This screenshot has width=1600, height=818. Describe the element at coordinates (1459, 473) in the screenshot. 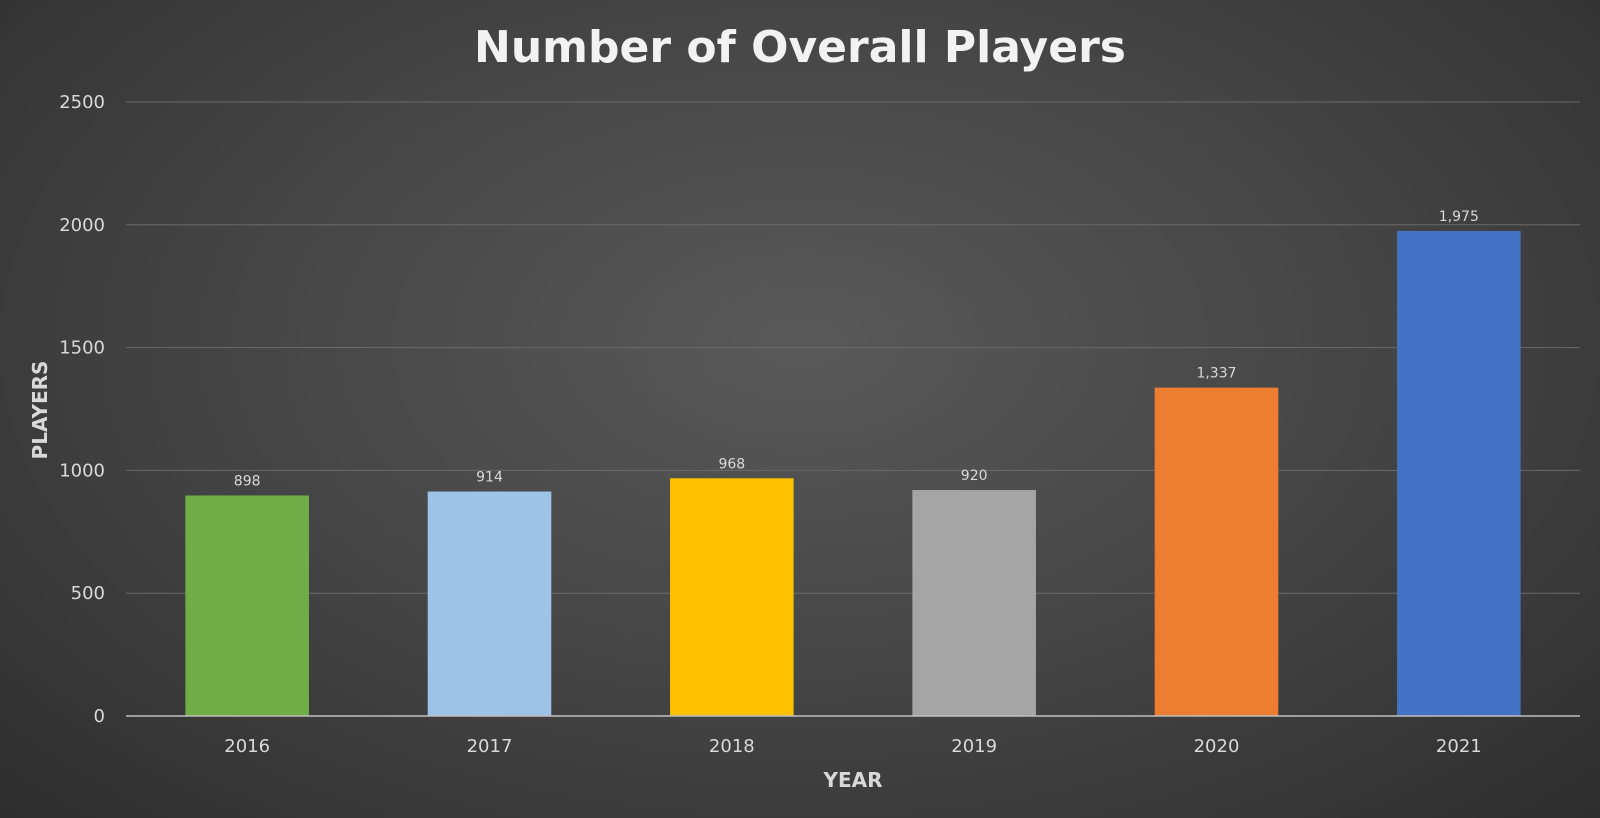

I see `bar-2021` at that location.